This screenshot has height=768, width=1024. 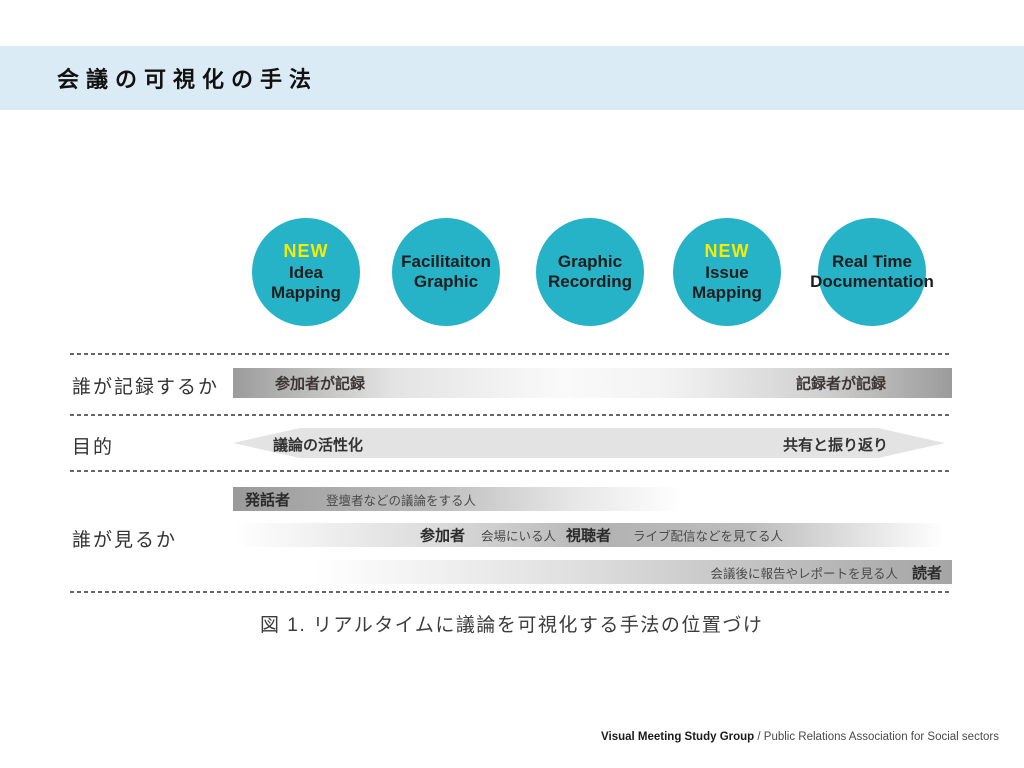 I want to click on row-label-viewer: 誰が見るか, so click(x=125, y=540).